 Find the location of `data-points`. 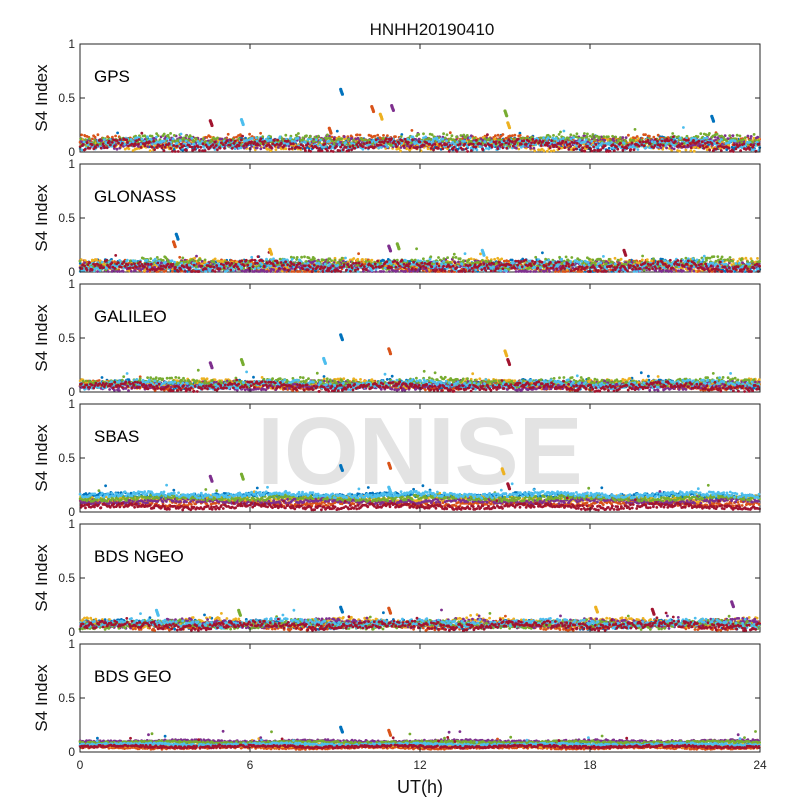

data-points is located at coordinates (420, 120).